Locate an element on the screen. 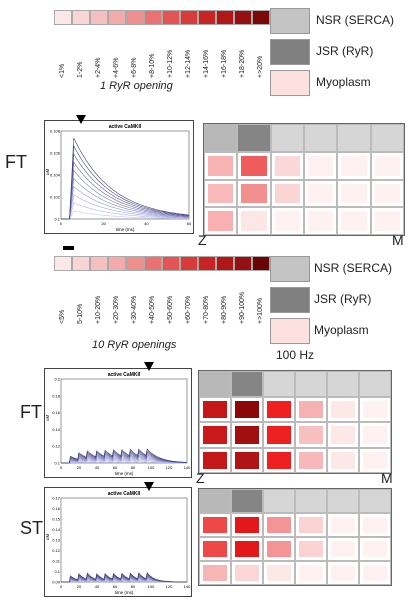 This screenshot has width=412, height=599. scale-tick-label: +14-16% is located at coordinates (206, 63).